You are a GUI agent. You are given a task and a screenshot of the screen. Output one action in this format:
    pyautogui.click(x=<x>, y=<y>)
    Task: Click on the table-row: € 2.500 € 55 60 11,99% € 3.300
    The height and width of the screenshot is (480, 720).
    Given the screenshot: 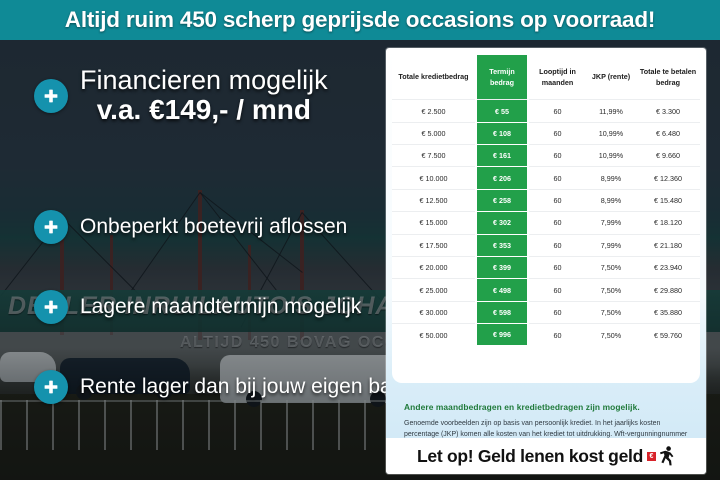 What is the action you would take?
    pyautogui.click(x=546, y=111)
    